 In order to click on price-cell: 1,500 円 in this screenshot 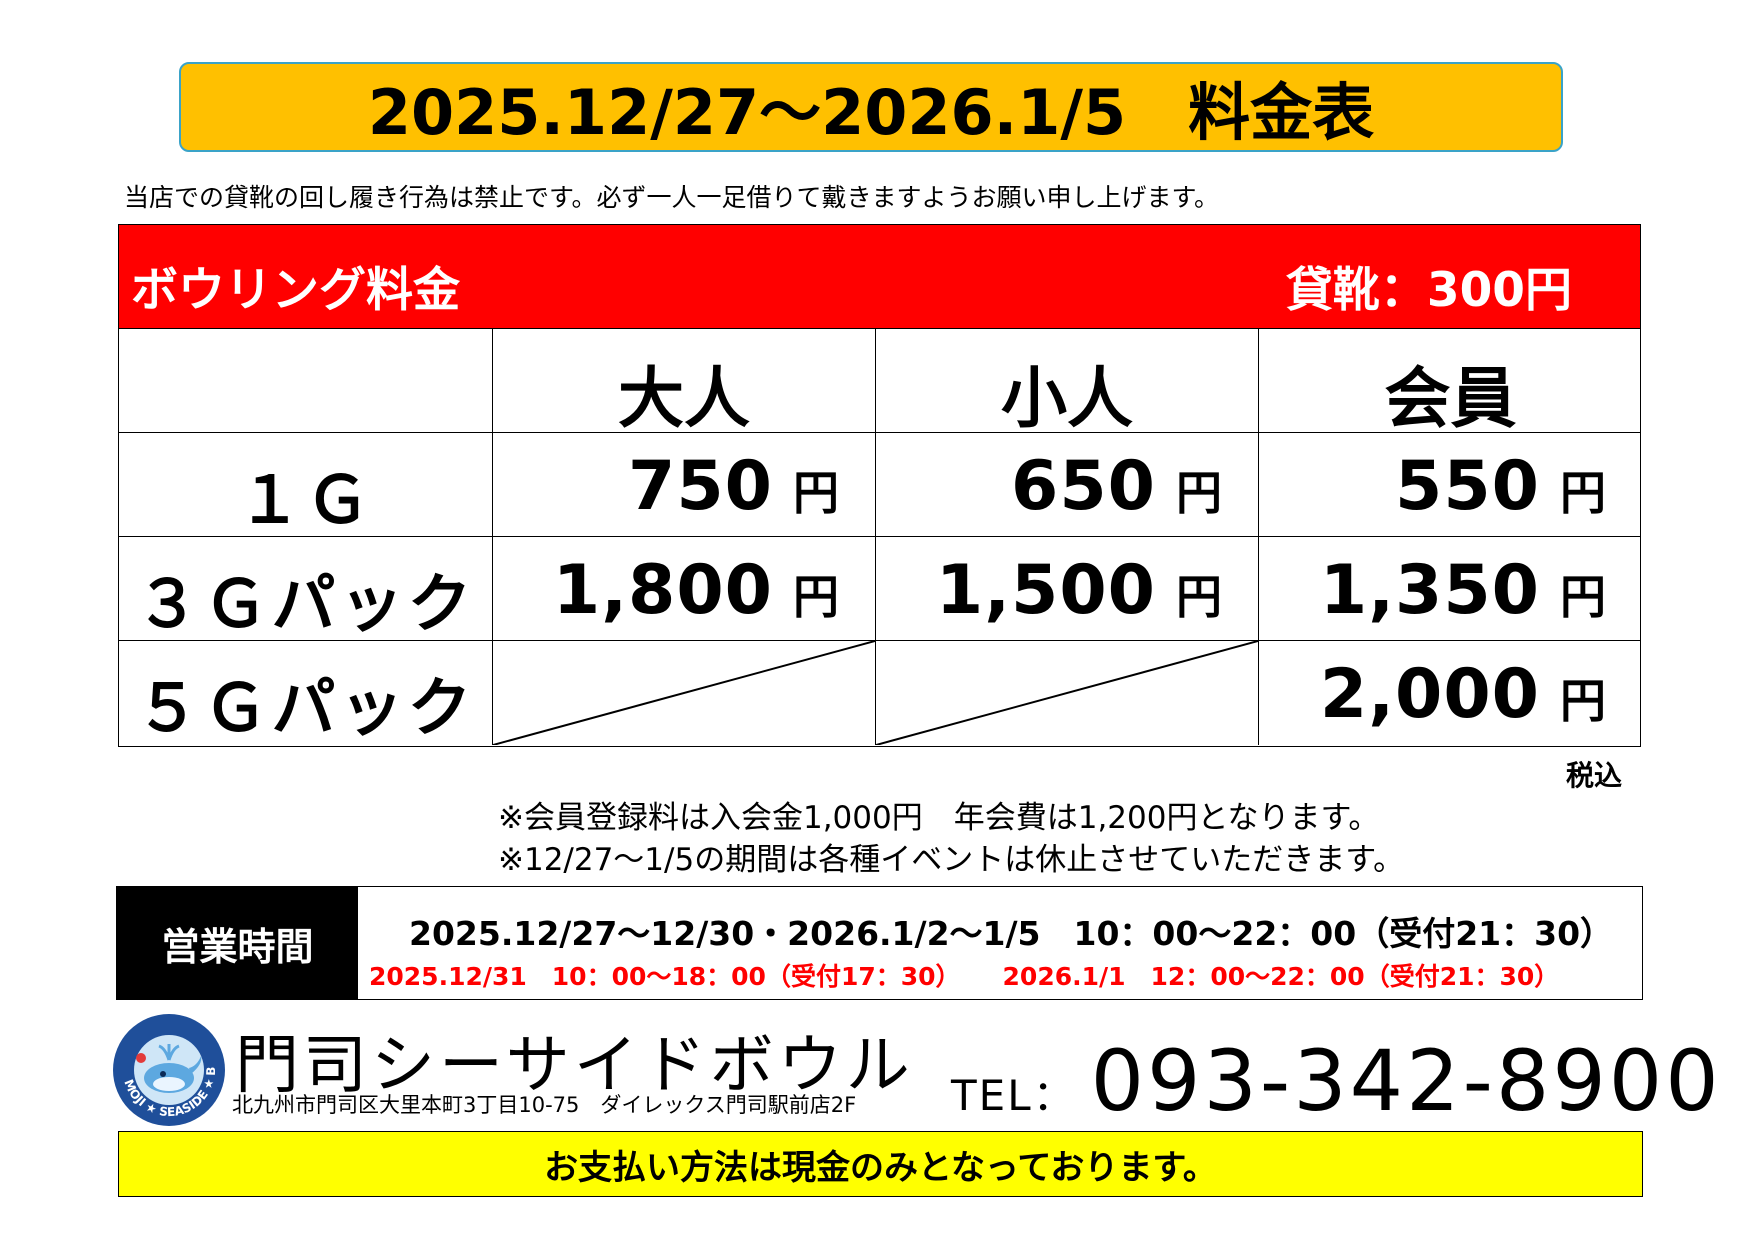, I will do `click(1066, 588)`.